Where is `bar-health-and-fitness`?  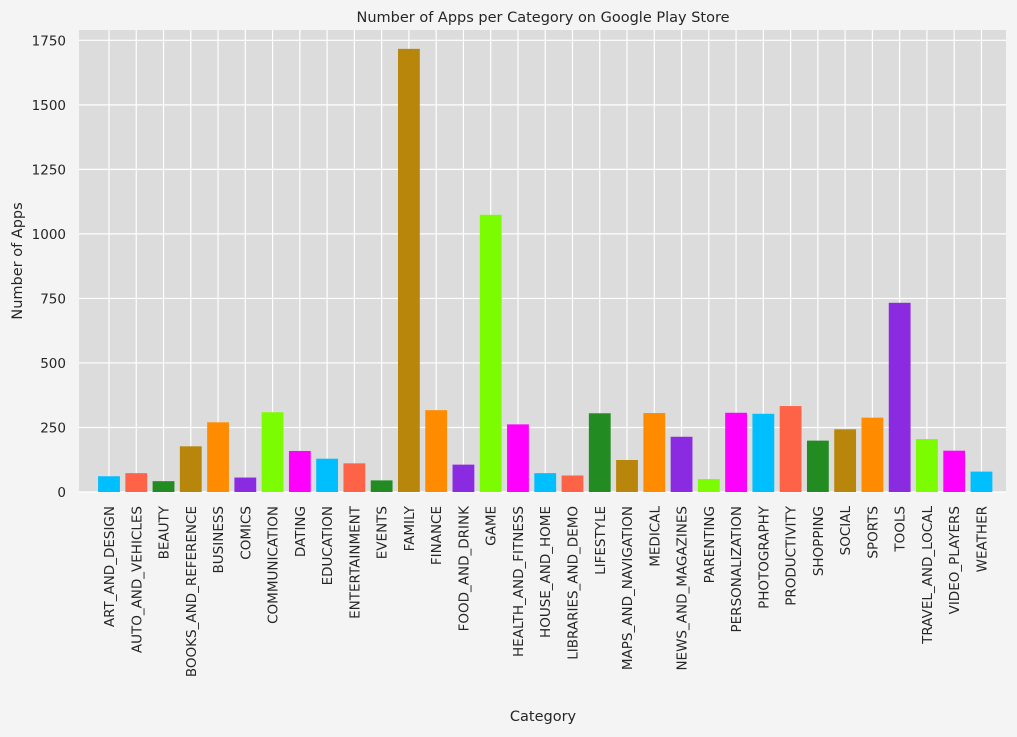
bar-health-and-fitness is located at coordinates (518, 458).